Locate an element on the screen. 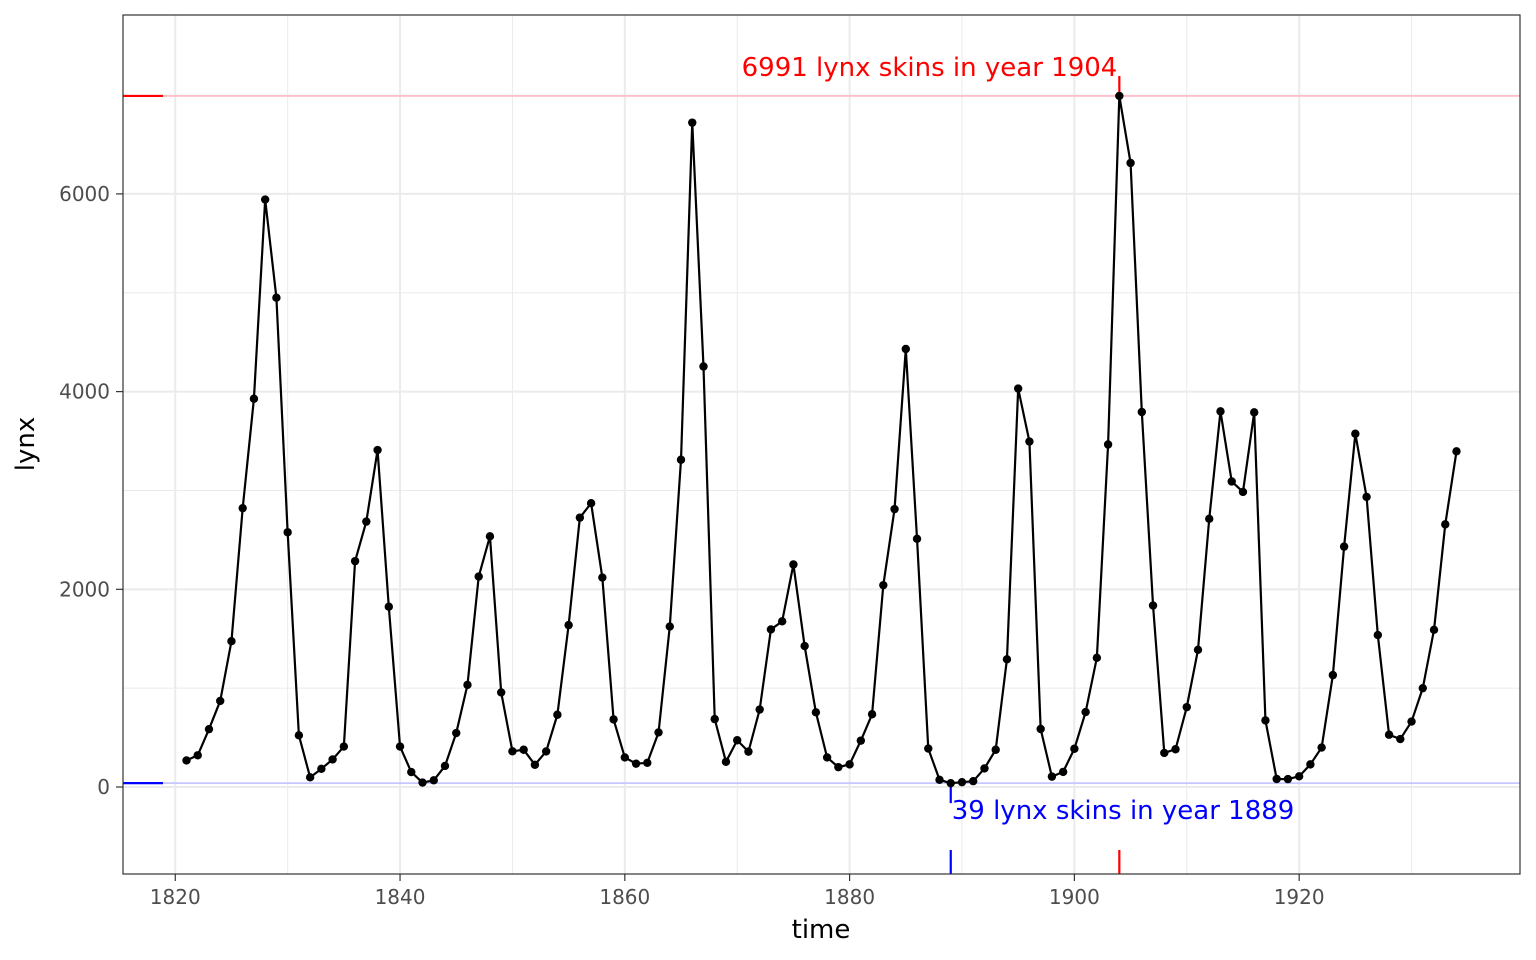 This screenshot has width=1536, height=960. x-tick-label: 1900 is located at coordinates (1074, 897).